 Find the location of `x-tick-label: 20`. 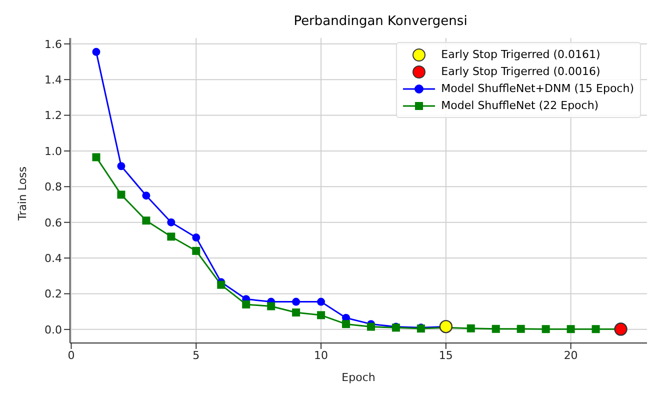

x-tick-label: 20 is located at coordinates (571, 355).